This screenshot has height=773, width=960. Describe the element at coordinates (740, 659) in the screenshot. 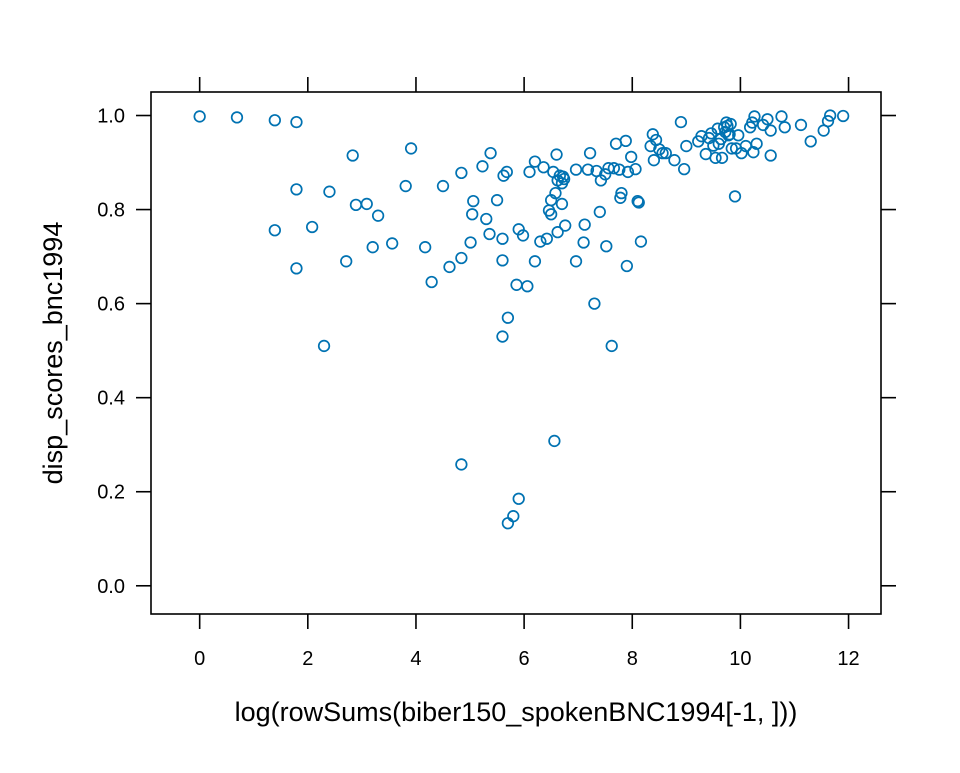

I see `x-tick-label: 10` at that location.